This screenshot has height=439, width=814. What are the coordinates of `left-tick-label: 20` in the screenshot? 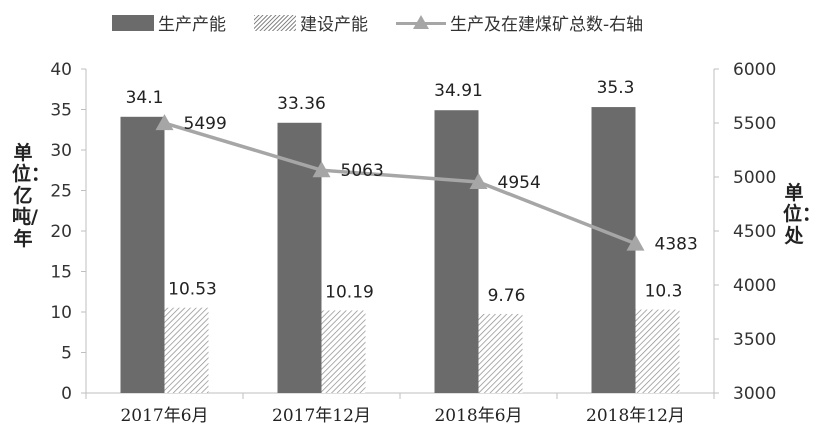 It's located at (61, 232).